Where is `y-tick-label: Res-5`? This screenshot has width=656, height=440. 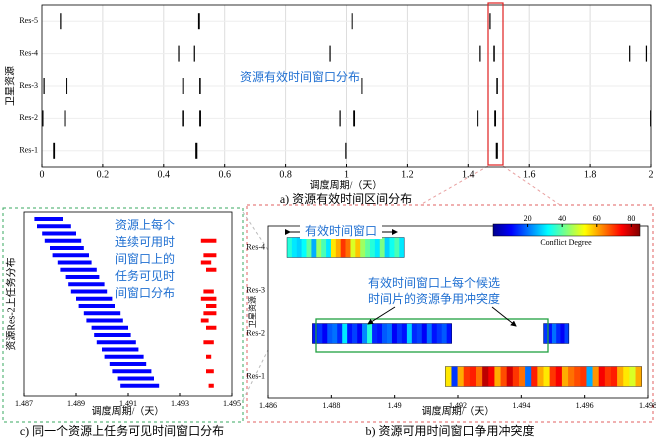
y-tick-label: Res-5 is located at coordinates (28, 20).